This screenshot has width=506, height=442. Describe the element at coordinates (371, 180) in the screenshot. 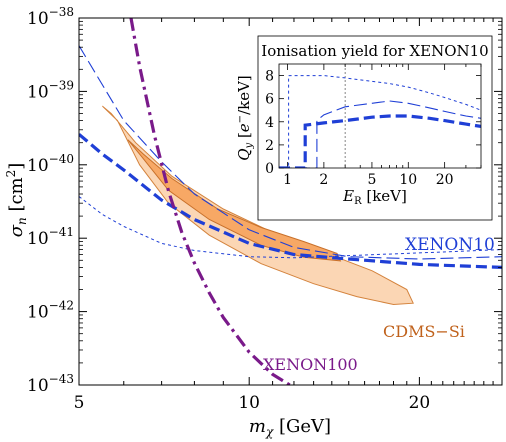

I see `inset-x-tick-label: 5` at that location.